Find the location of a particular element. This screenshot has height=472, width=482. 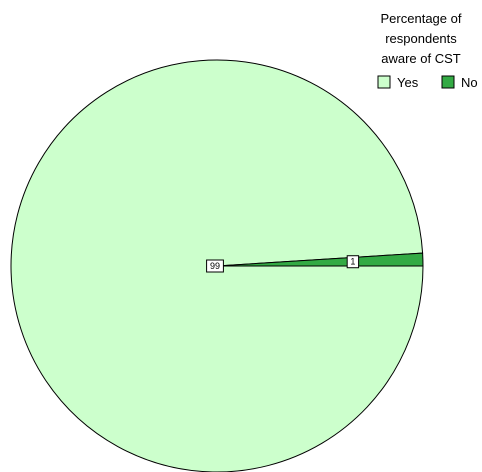

svg-text: 1 is located at coordinates (352, 262).